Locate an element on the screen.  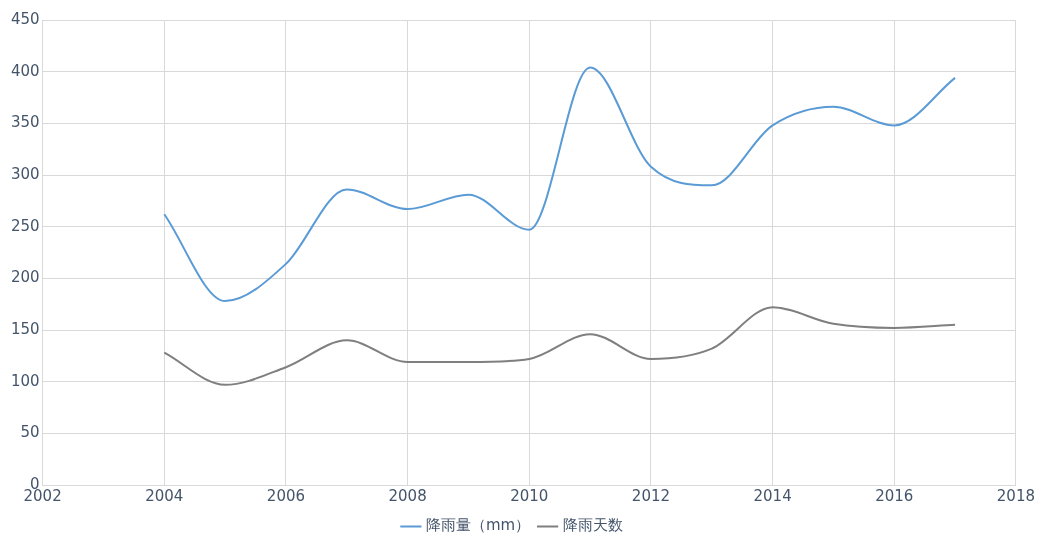
y-tick-label: 300 is located at coordinates (25, 173).